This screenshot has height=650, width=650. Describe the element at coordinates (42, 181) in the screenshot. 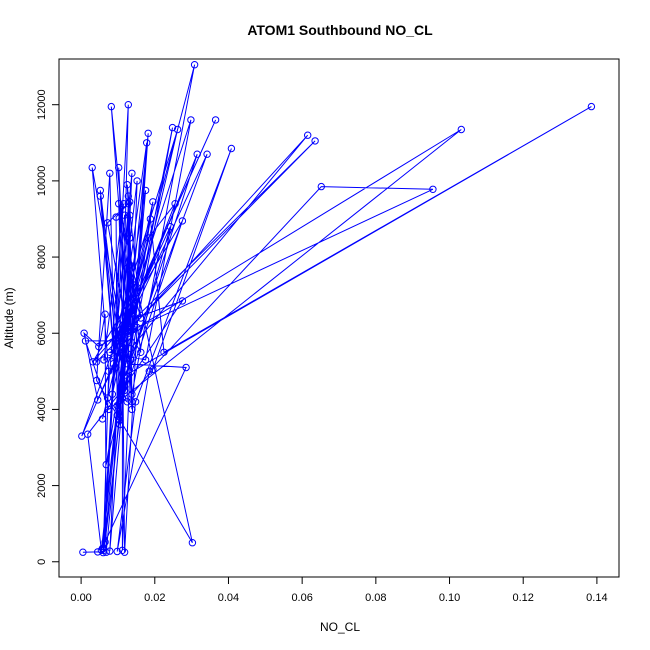

I see `y-tick-label: 10000` at that location.